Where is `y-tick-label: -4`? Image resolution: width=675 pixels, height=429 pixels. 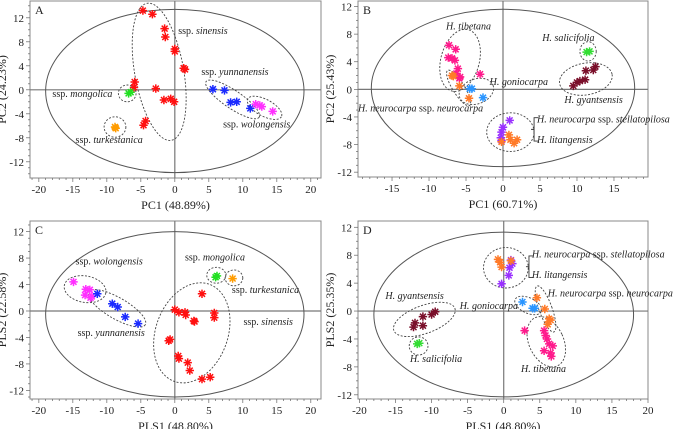 y-tick-label: -4 is located at coordinates (348, 118).